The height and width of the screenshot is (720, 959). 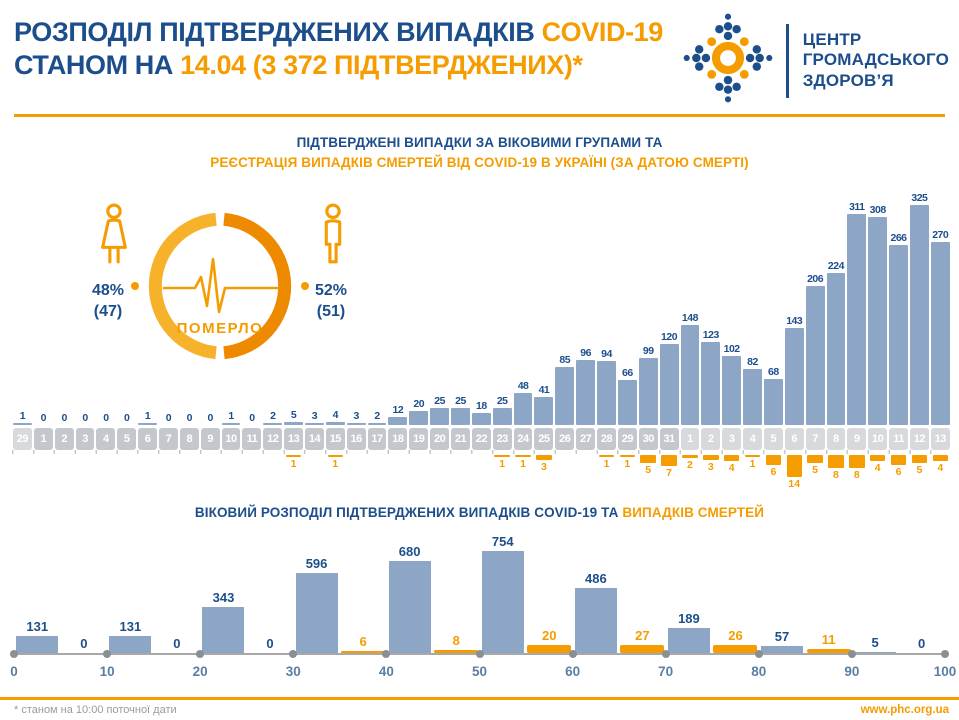 I want to click on daily-bar-column: 96, so click(x=585, y=386).